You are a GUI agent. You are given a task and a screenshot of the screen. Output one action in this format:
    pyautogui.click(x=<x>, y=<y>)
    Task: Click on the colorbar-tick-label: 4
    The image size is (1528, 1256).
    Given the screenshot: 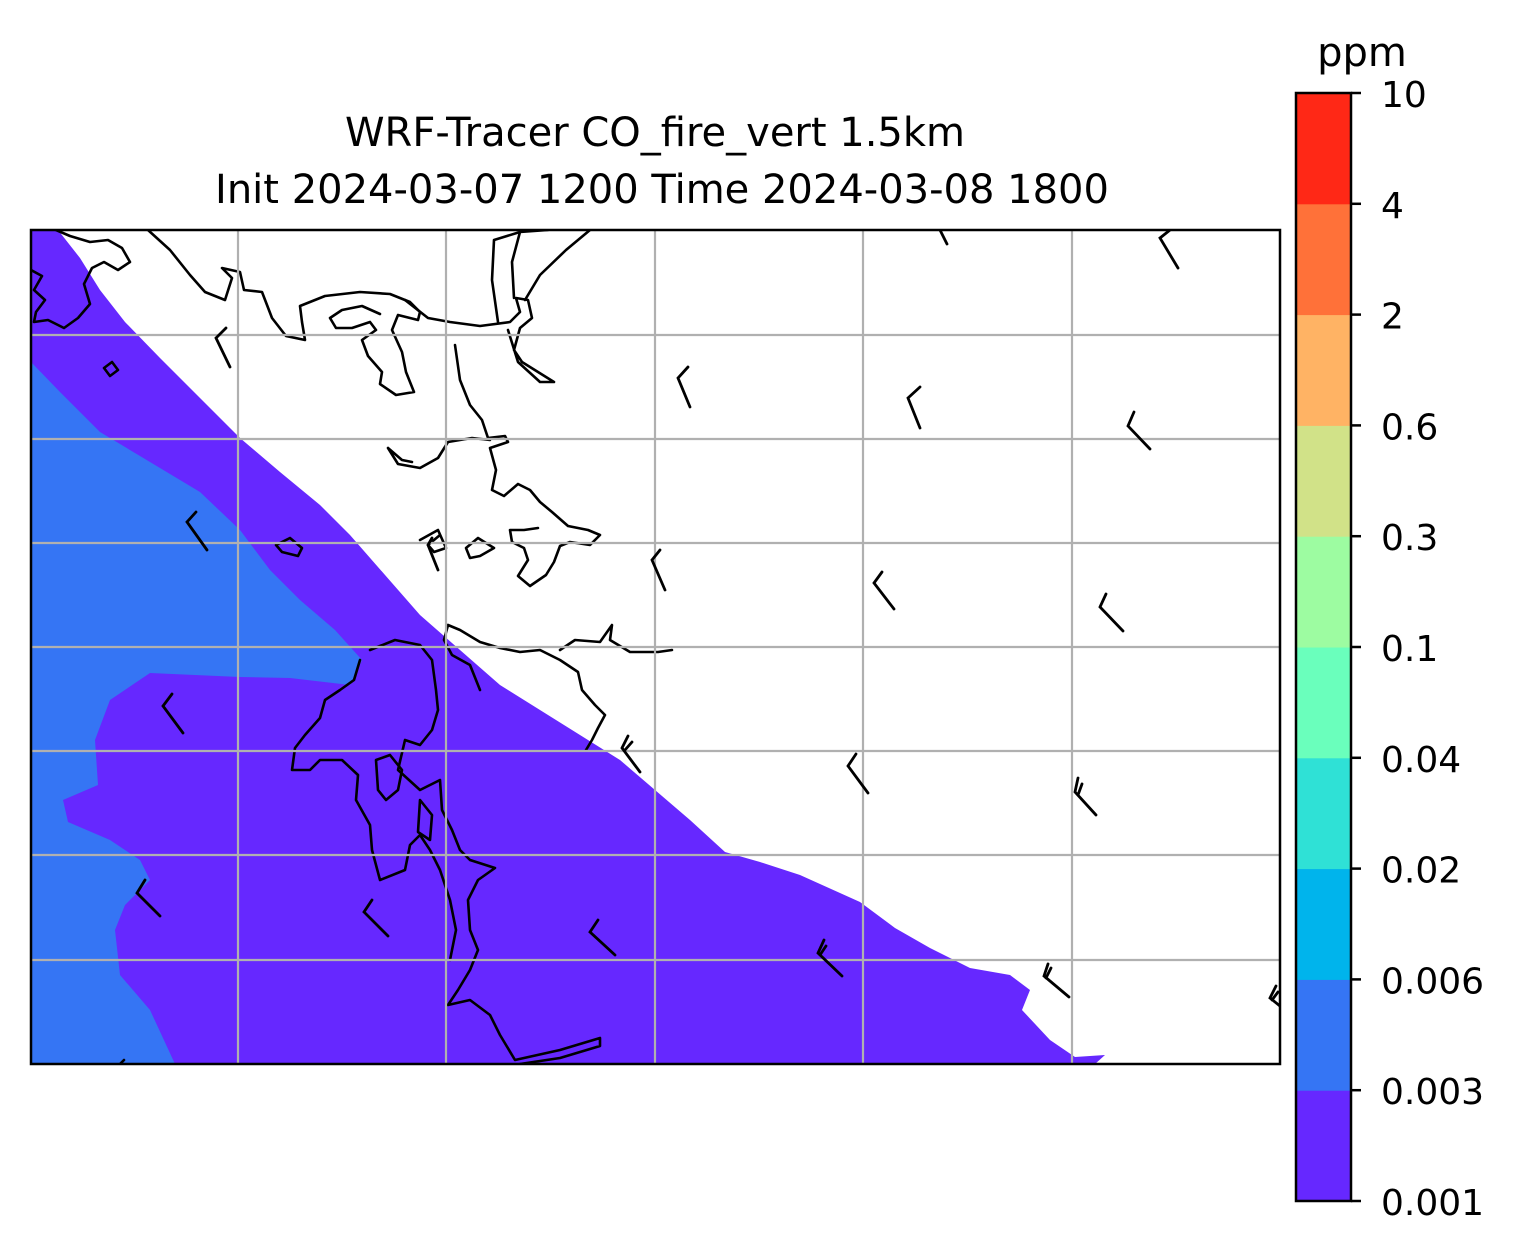 What is the action you would take?
    pyautogui.click(x=1392, y=206)
    